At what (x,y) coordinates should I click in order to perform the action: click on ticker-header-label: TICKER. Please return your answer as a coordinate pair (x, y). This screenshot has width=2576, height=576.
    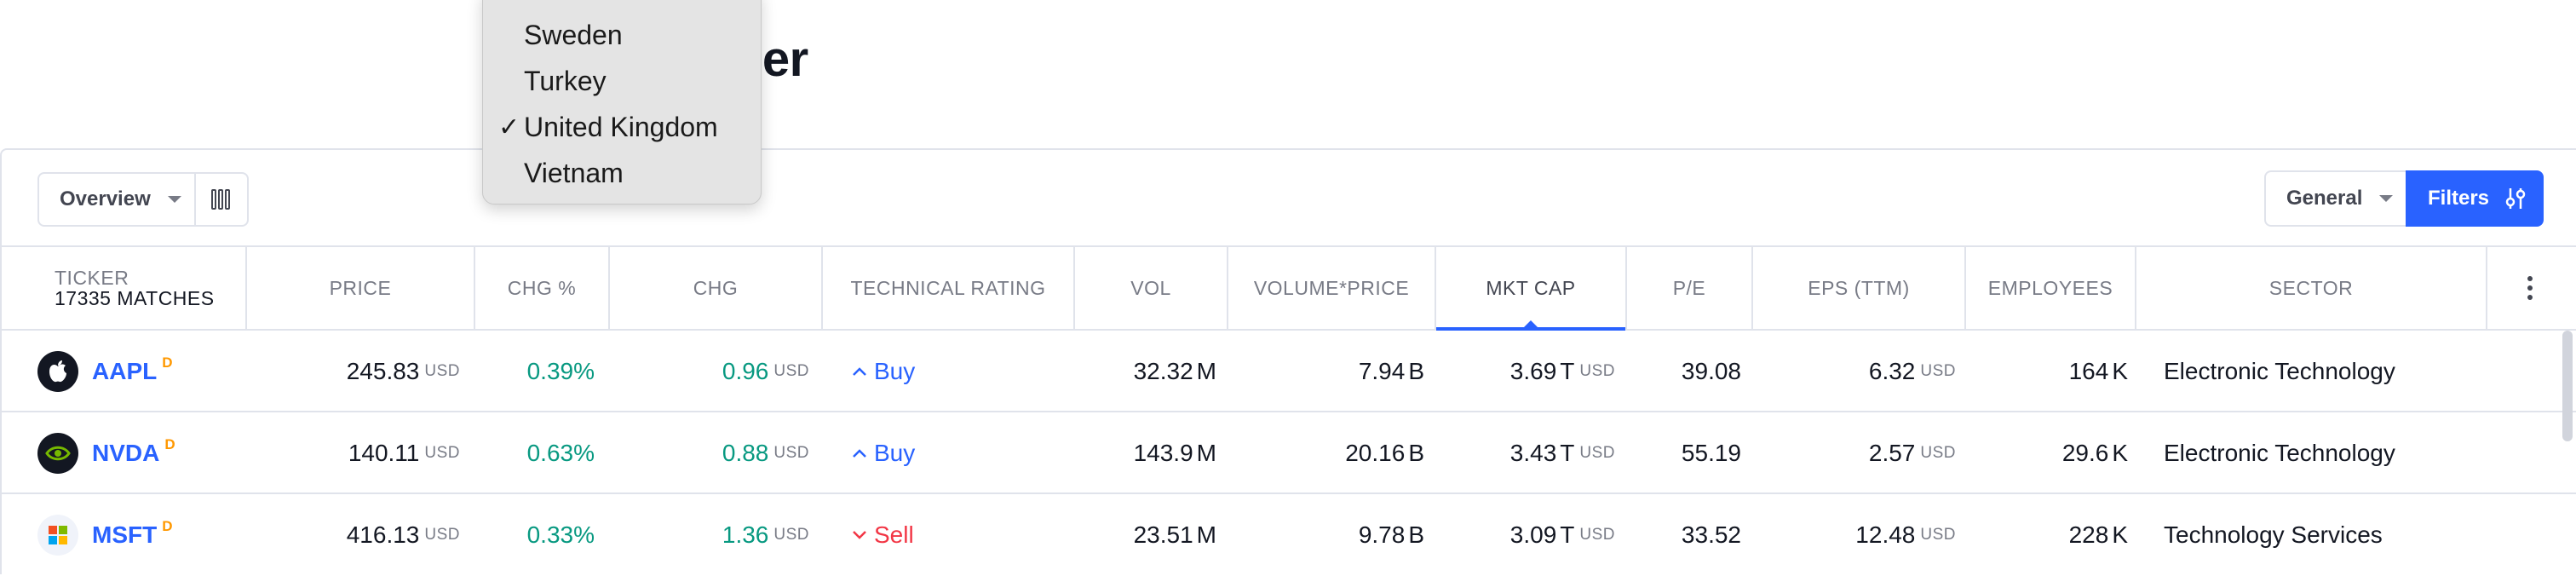
    Looking at the image, I should click on (92, 278).